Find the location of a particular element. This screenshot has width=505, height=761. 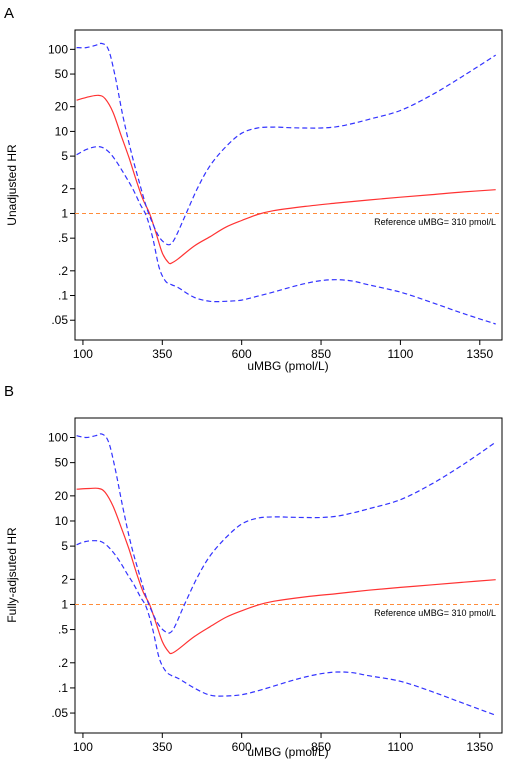

panel-b-y-tick-label: 2 is located at coordinates (64, 579).